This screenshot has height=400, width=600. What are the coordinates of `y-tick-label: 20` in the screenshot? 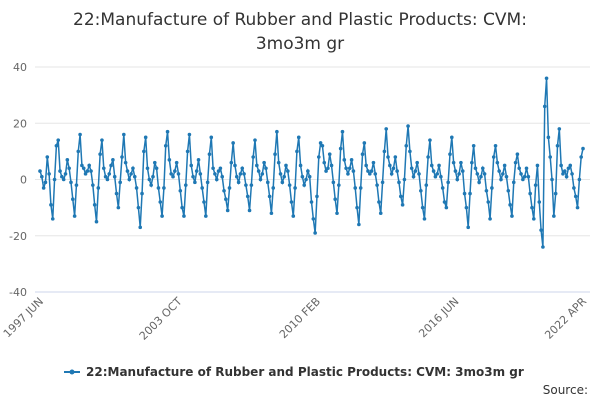 It's located at (20, 123).